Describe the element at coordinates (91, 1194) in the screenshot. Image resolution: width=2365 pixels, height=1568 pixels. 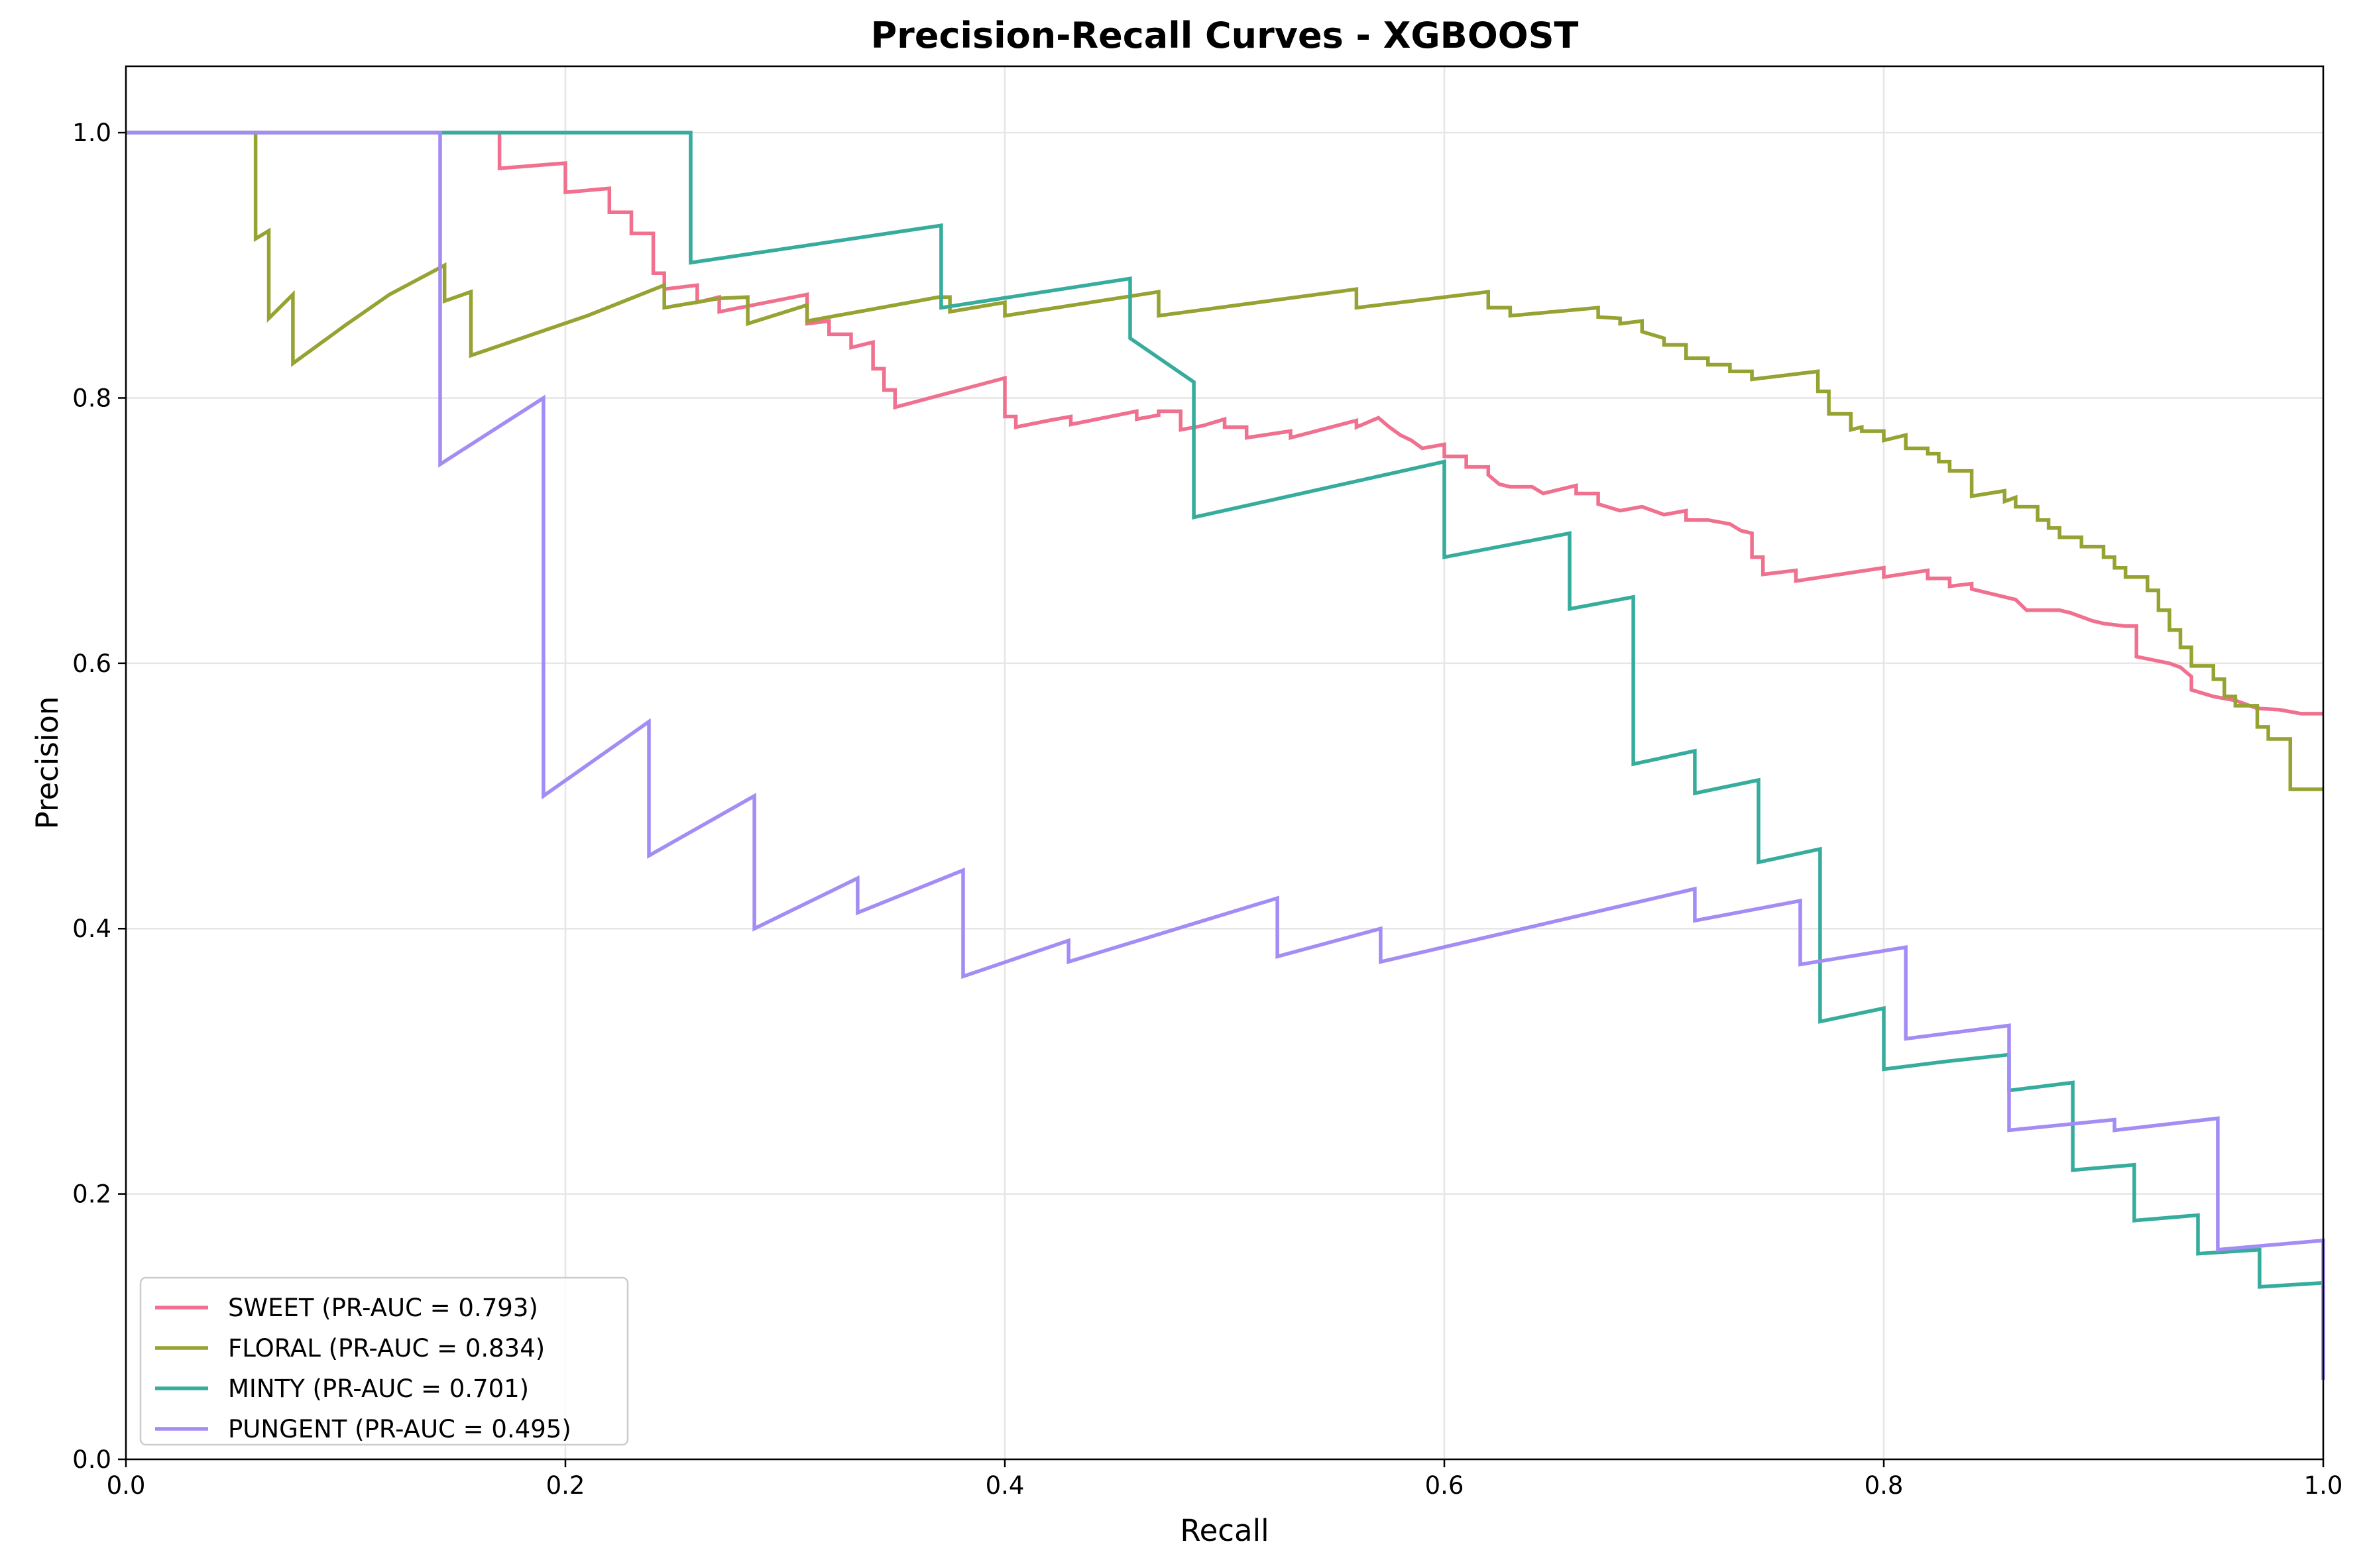
I see `y-tick-label: 0.2` at that location.